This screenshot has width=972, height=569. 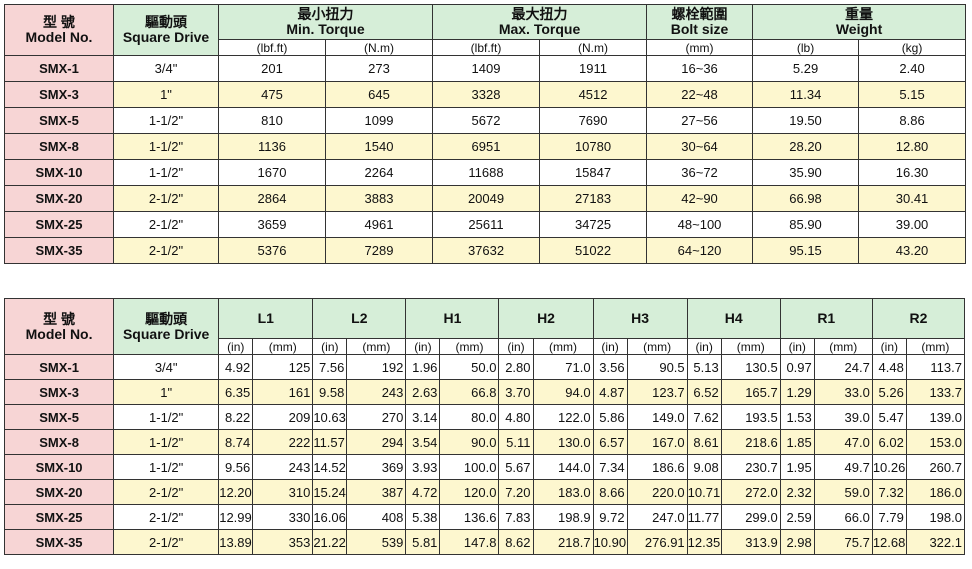 I want to click on cell: SMX-25, so click(x=59, y=517).